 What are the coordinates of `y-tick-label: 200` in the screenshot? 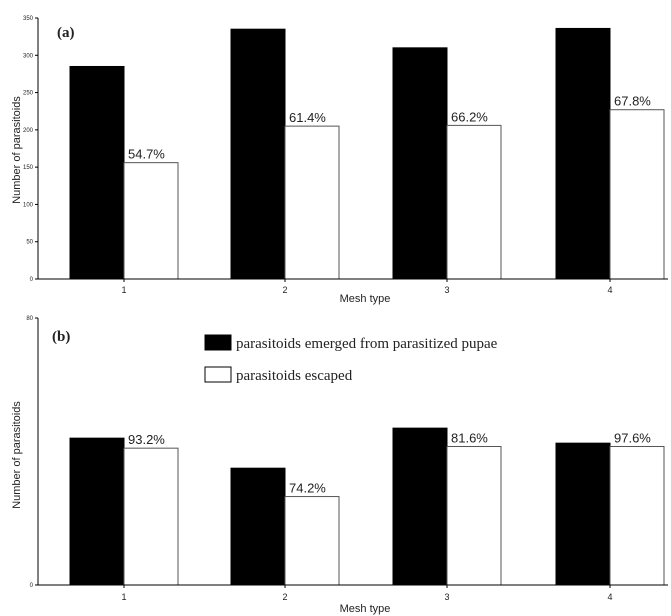 It's located at (28, 131).